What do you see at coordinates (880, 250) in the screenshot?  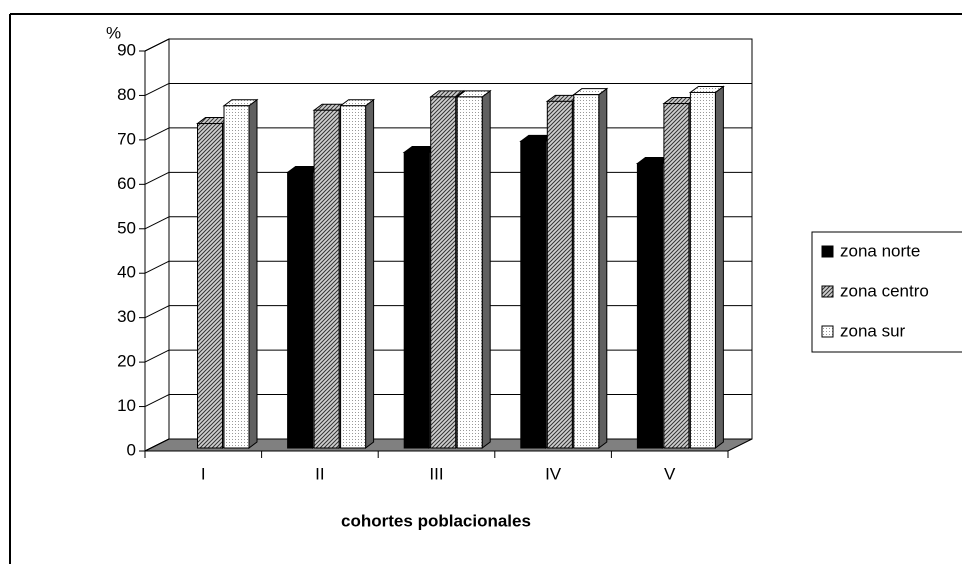 I see `legend-label: zona norte` at bounding box center [880, 250].